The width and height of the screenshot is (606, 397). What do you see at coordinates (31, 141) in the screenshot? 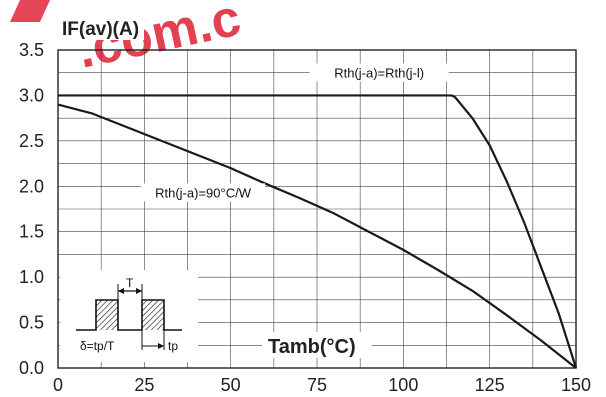
I see `y-tick-label: 2.5` at bounding box center [31, 141].